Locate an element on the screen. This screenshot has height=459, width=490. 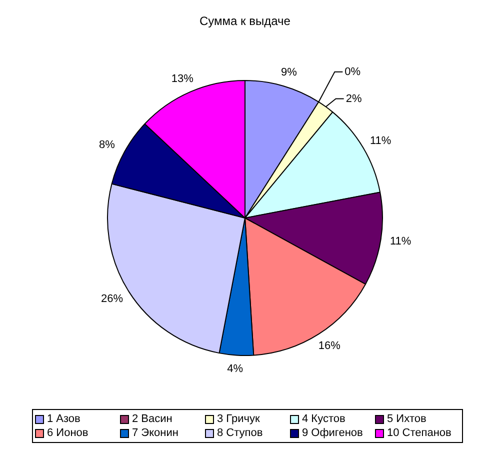
legend-label: 9 Офигенов is located at coordinates (332, 433).